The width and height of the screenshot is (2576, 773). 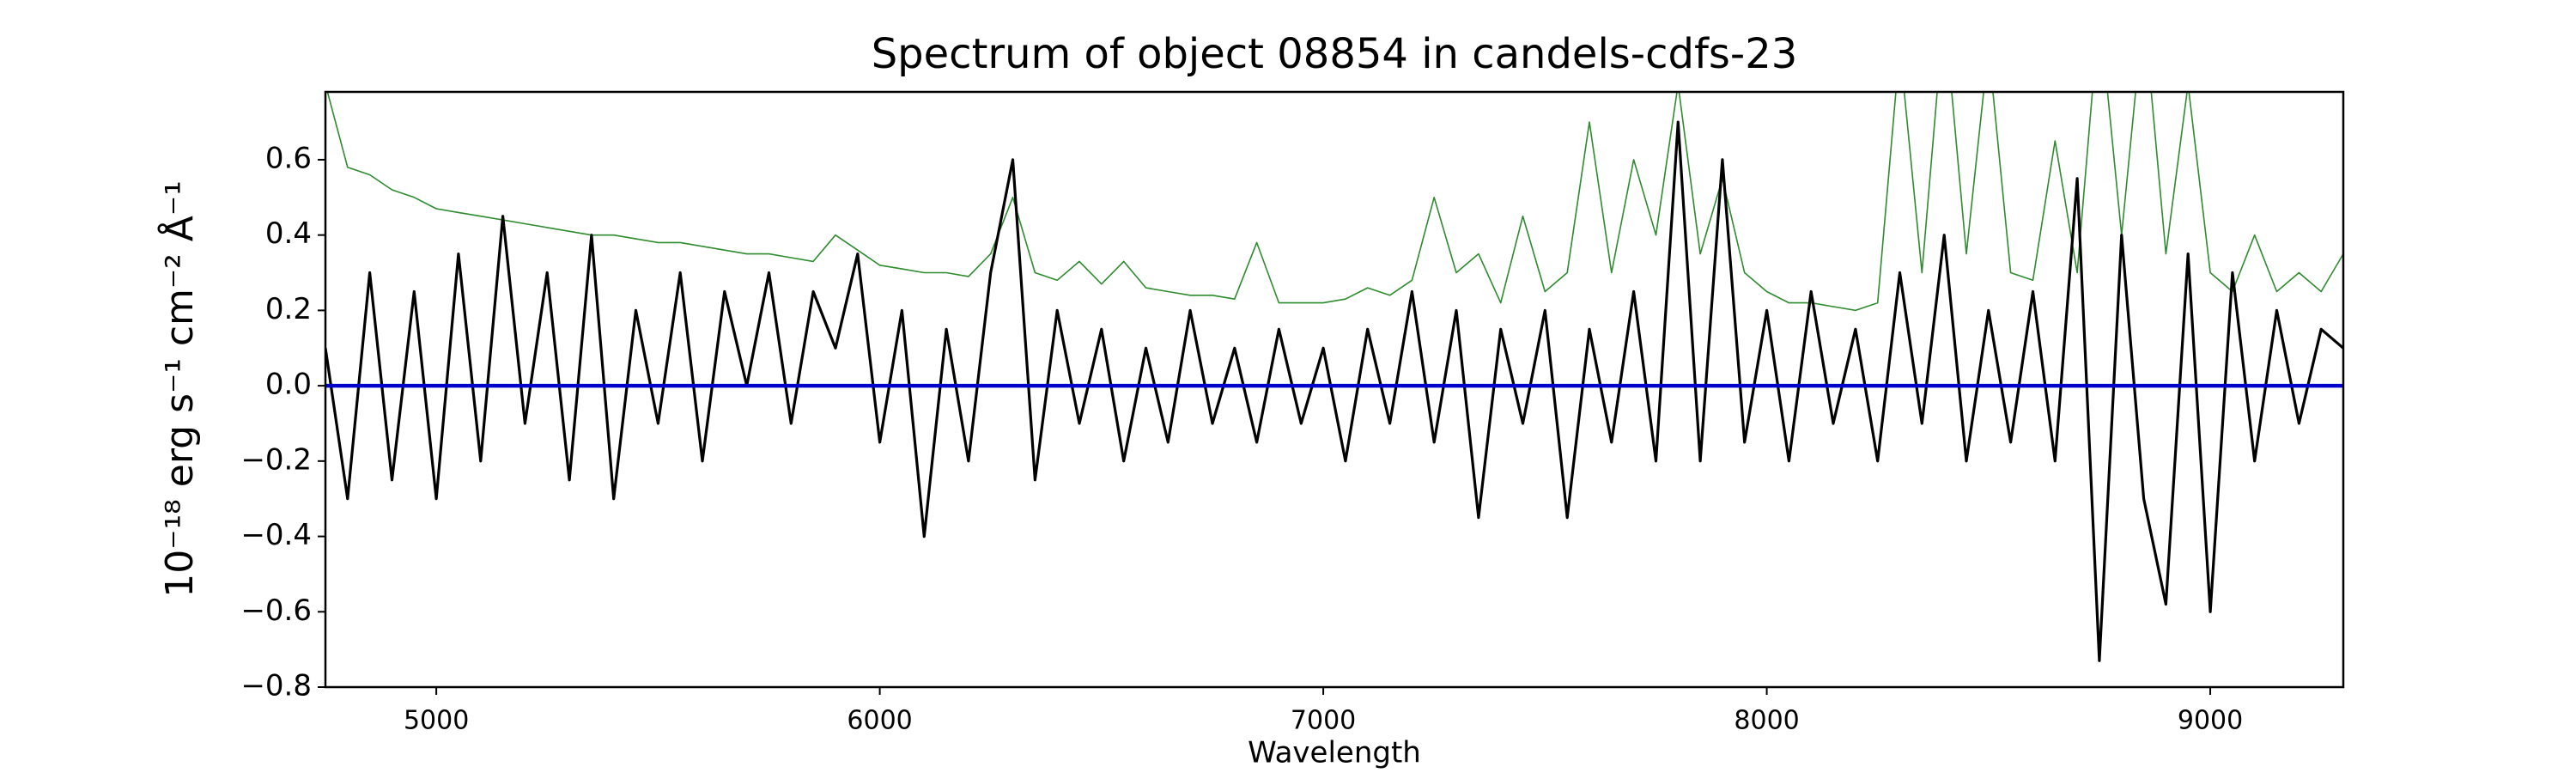 I want to click on x-axis-label: Wavelength, so click(x=1334, y=753).